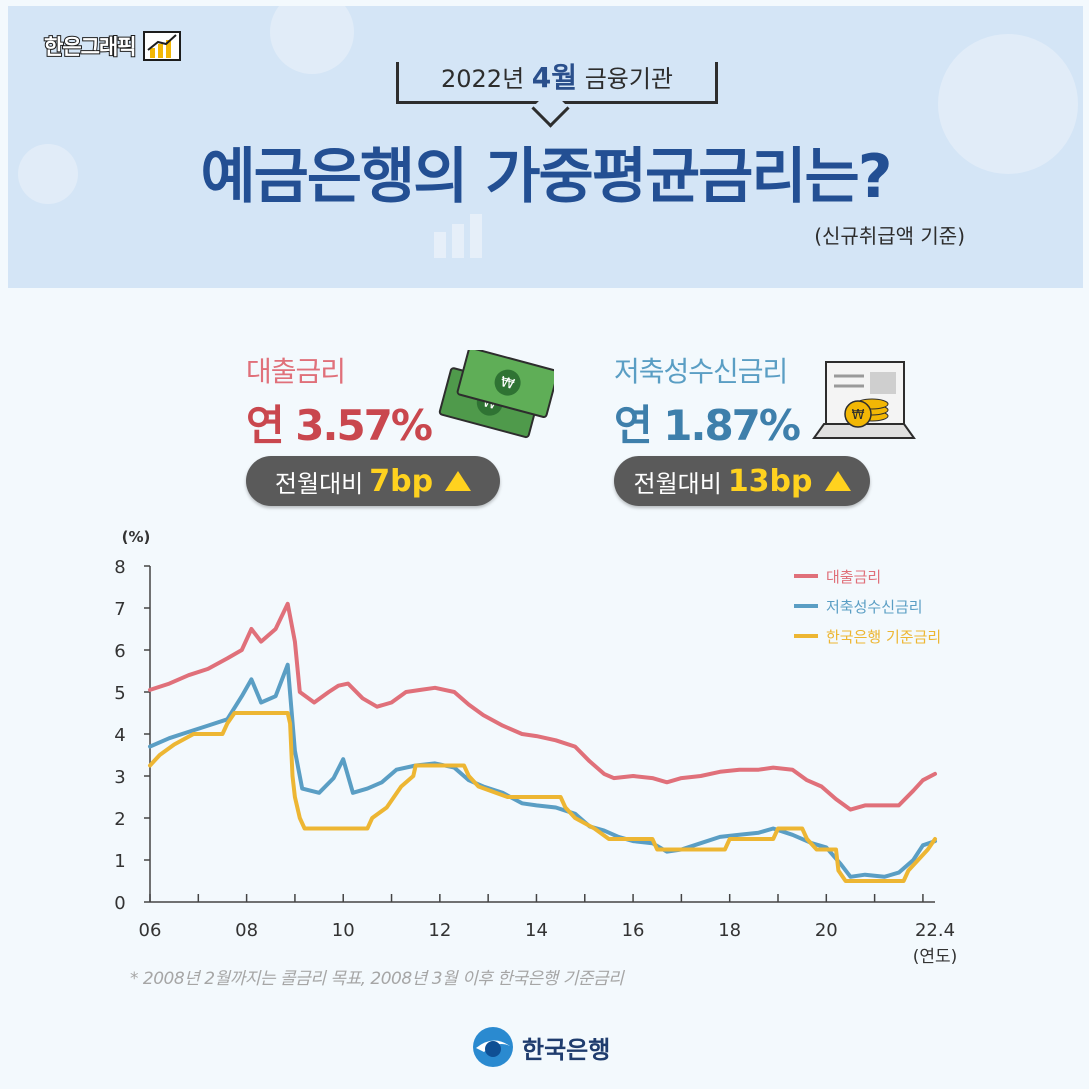 The image size is (1089, 1089). I want to click on source-name: 한국은행, so click(566, 1049).